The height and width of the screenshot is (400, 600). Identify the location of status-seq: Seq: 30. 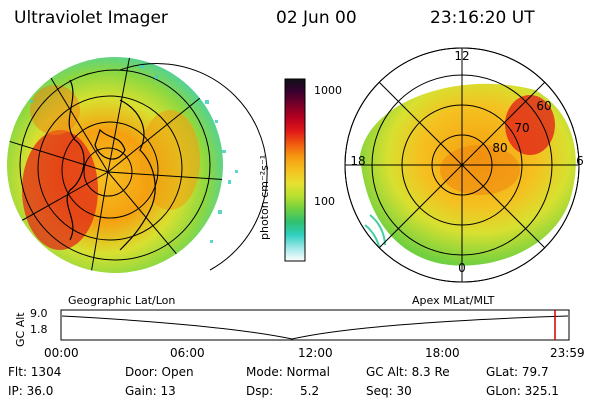
(389, 391).